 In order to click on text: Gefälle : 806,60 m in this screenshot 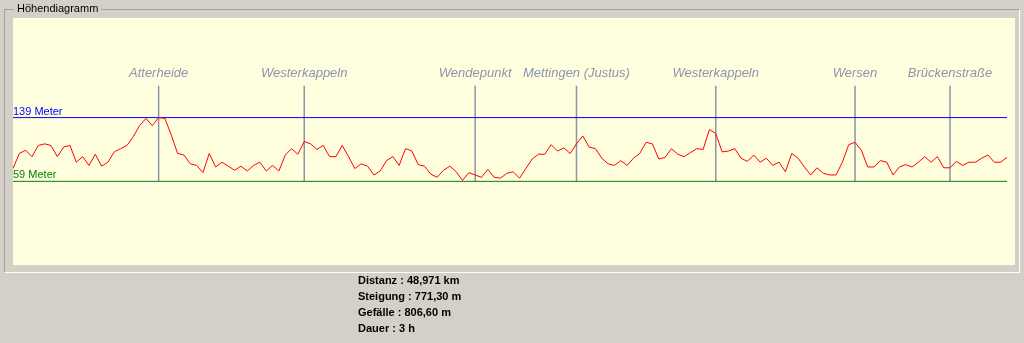, I will do `click(405, 312)`.